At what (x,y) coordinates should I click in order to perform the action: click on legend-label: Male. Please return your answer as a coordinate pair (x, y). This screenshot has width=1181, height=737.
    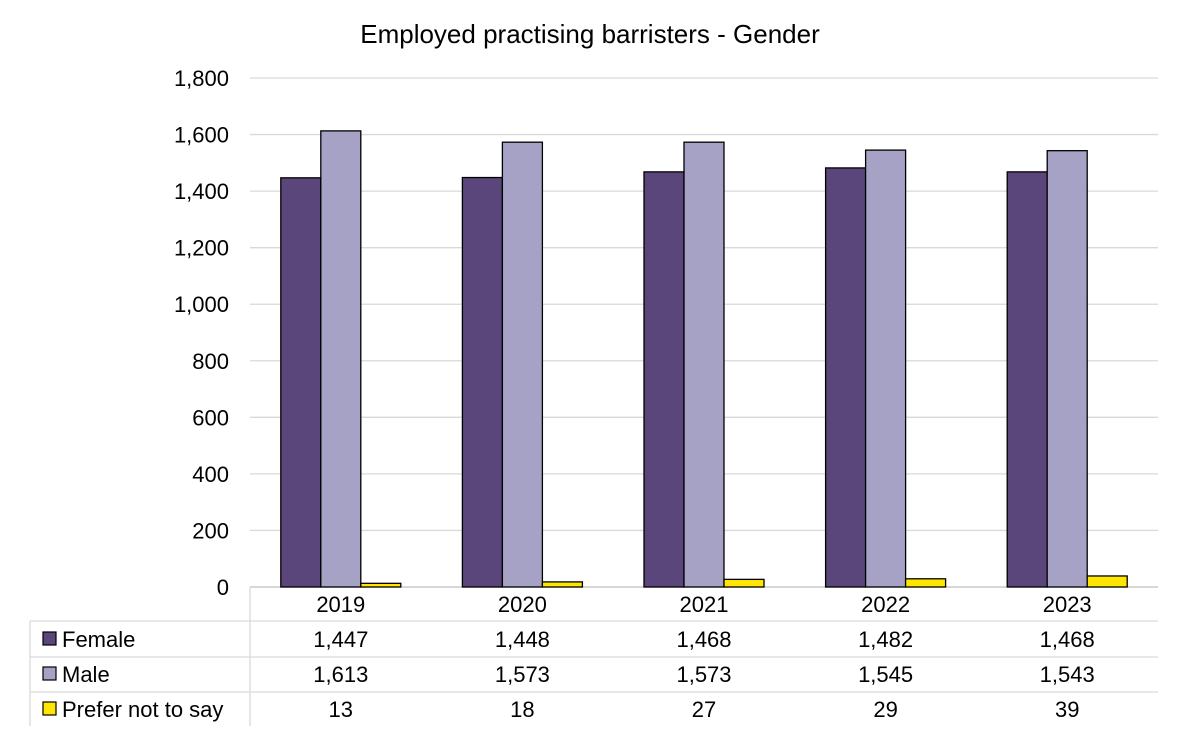
    Looking at the image, I should click on (86, 674).